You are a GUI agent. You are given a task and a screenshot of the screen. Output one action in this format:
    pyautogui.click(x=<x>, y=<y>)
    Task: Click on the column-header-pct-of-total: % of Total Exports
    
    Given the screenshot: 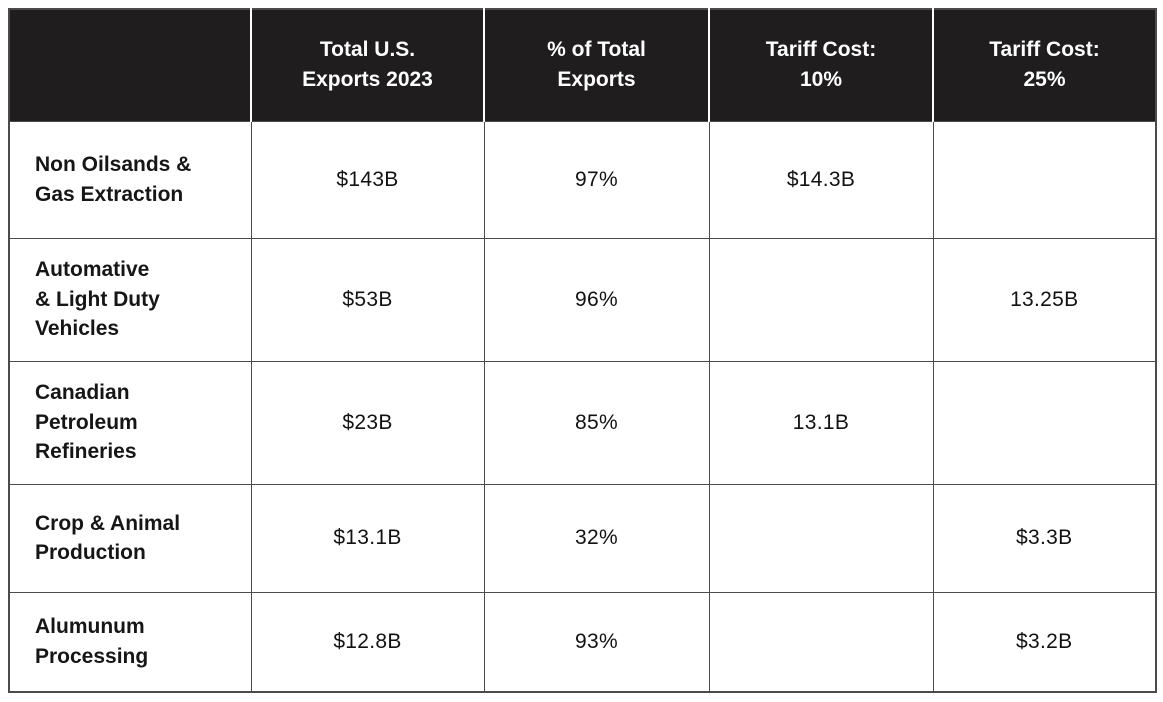 What is the action you would take?
    pyautogui.click(x=596, y=65)
    